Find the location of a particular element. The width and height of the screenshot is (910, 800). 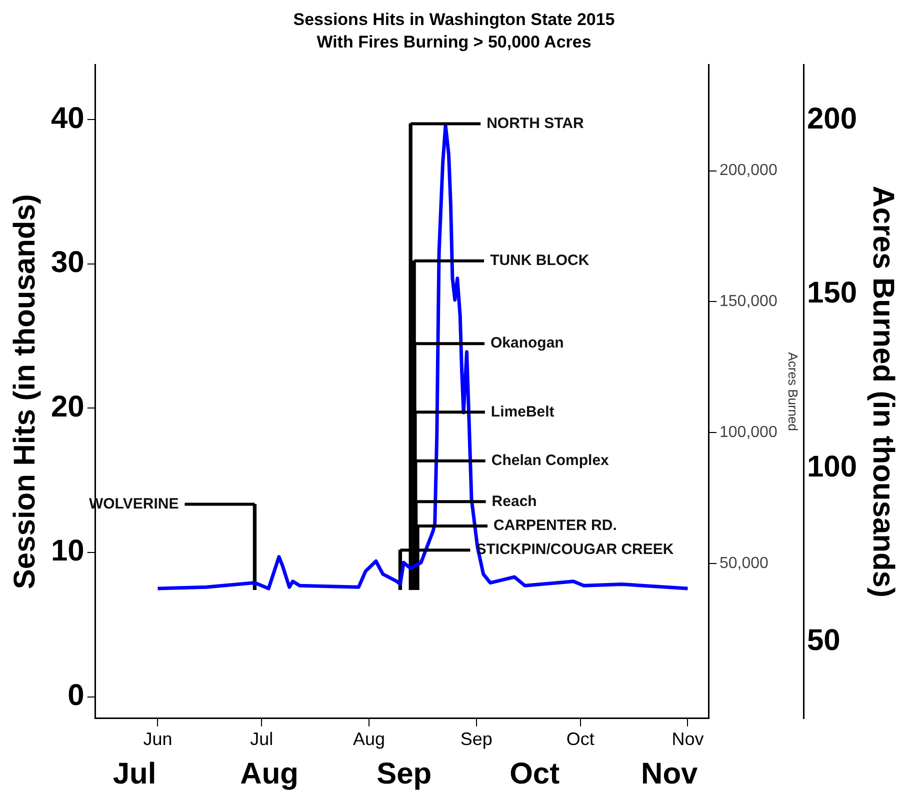

x-tick-label: Oct is located at coordinates (580, 739).